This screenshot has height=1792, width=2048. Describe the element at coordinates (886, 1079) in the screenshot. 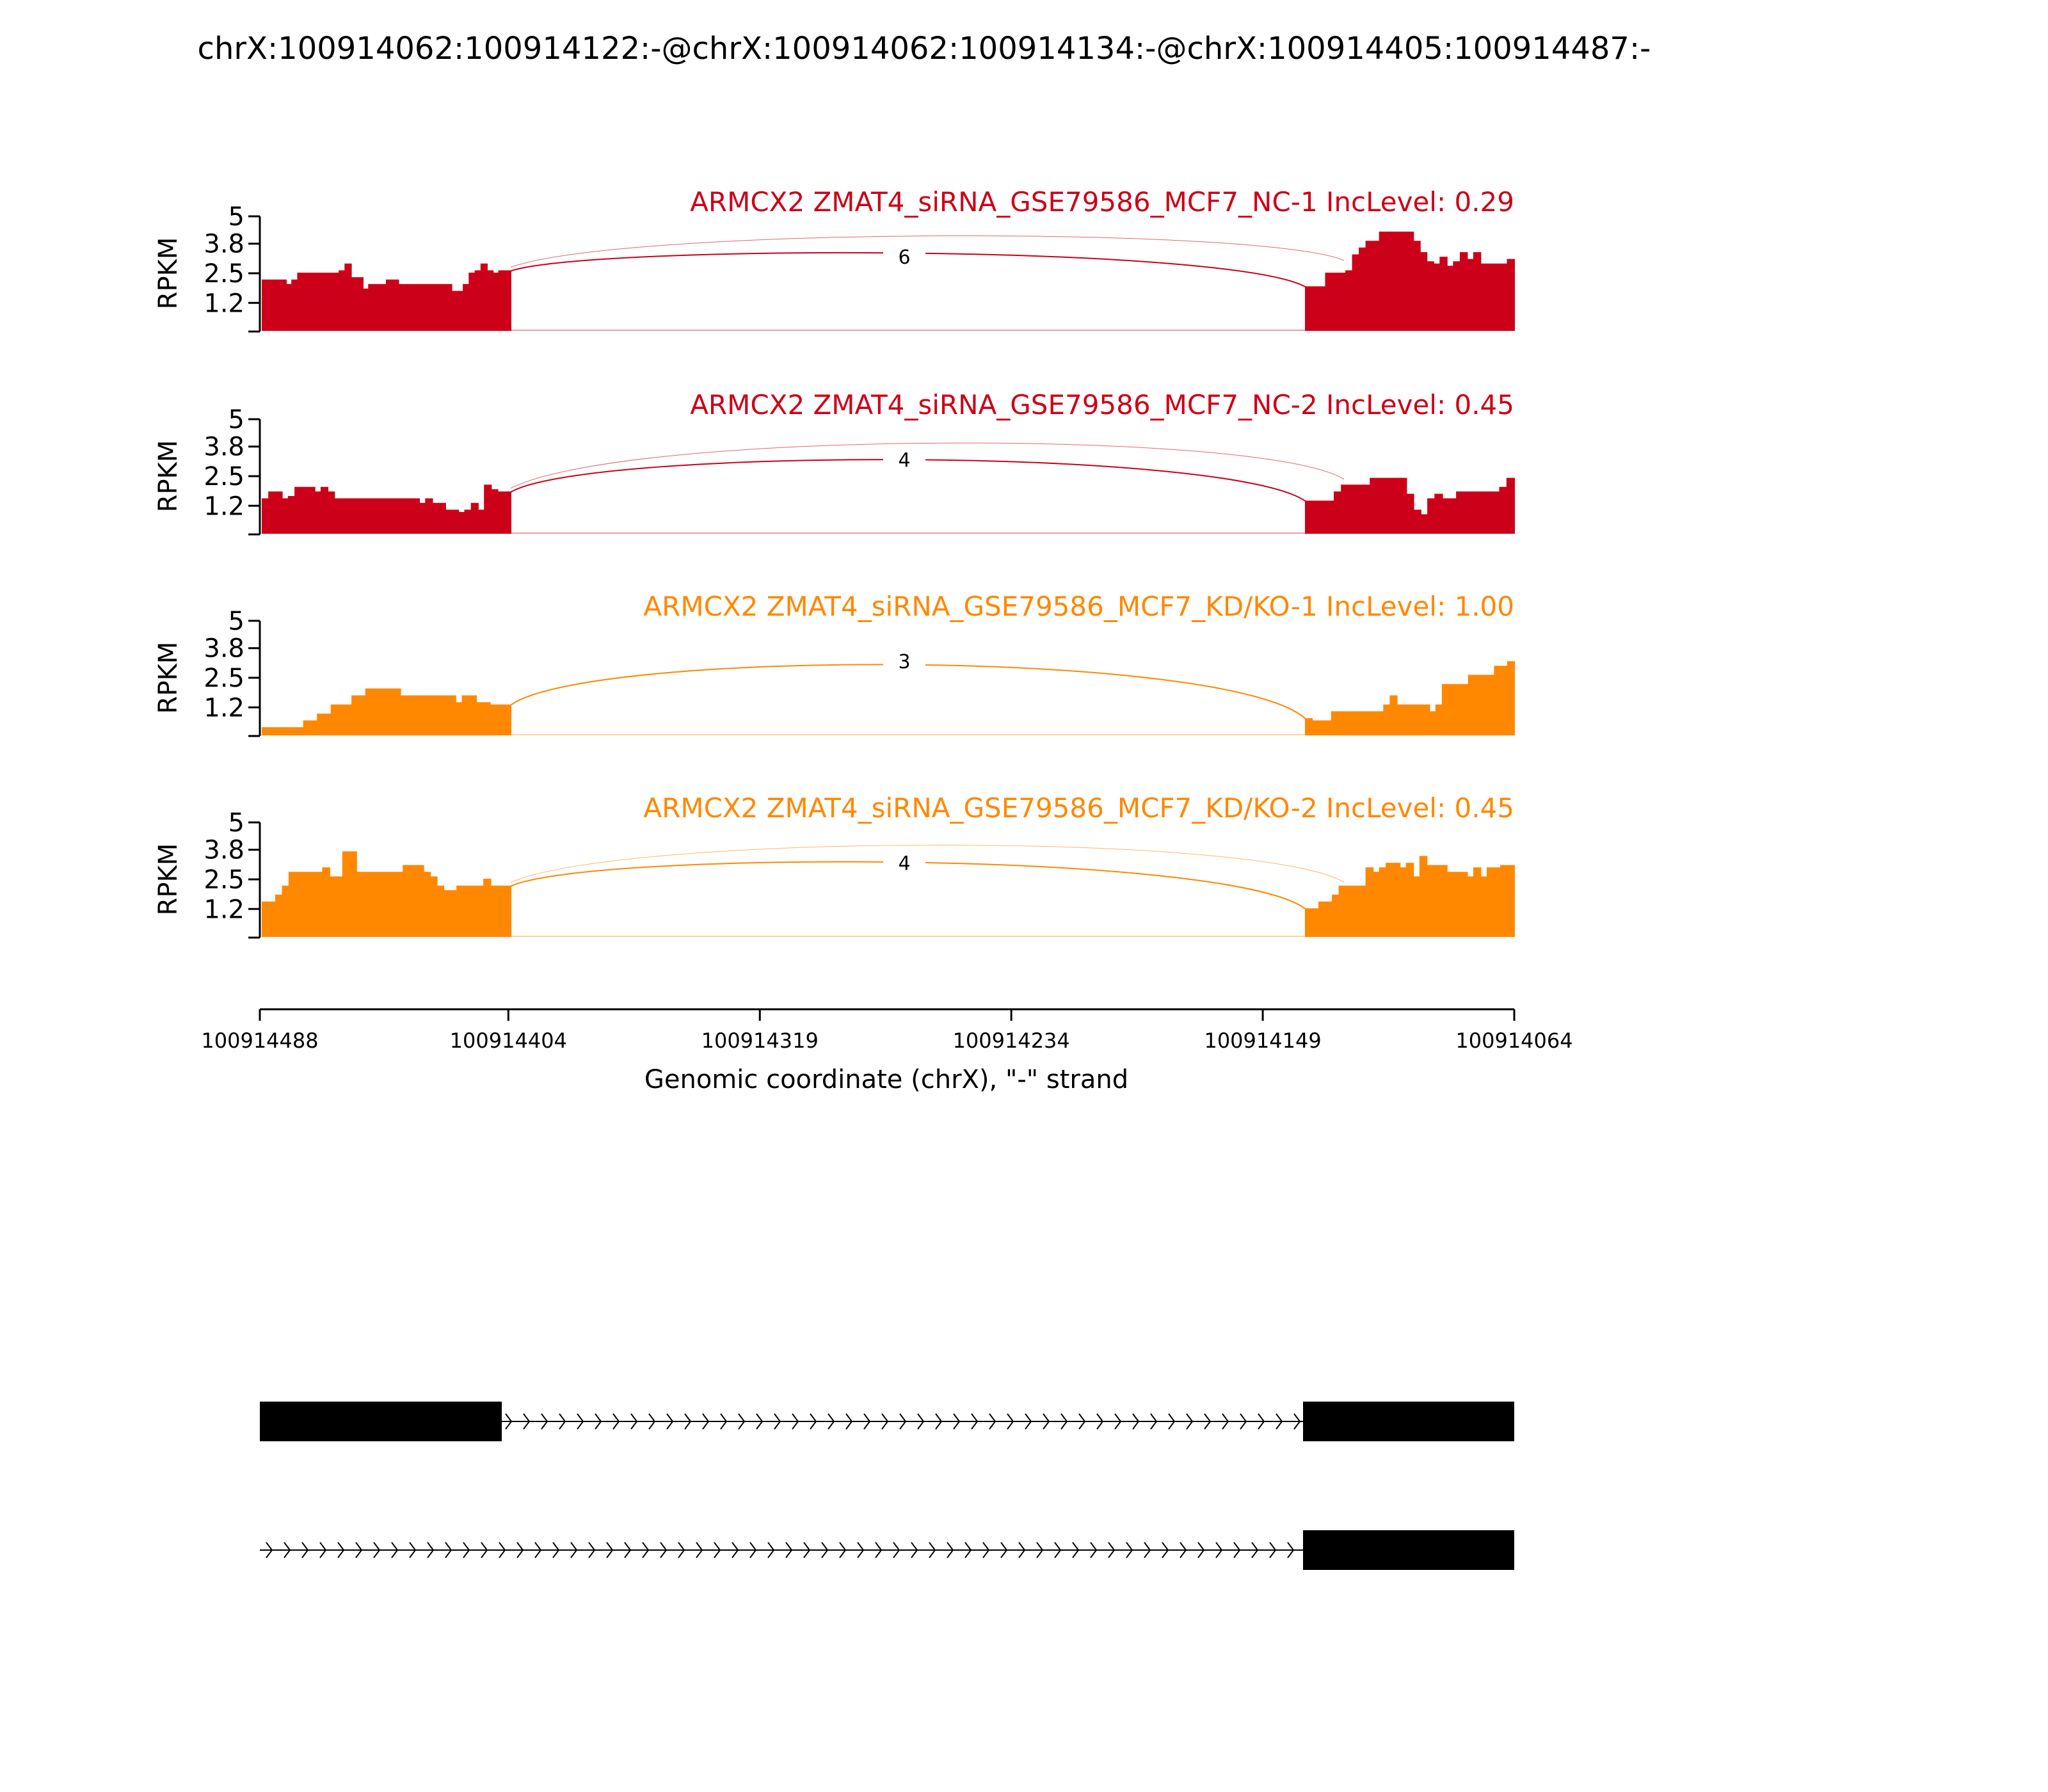

I see `x-axis-label: Genomic coordinate (chrX), "-" strand` at that location.